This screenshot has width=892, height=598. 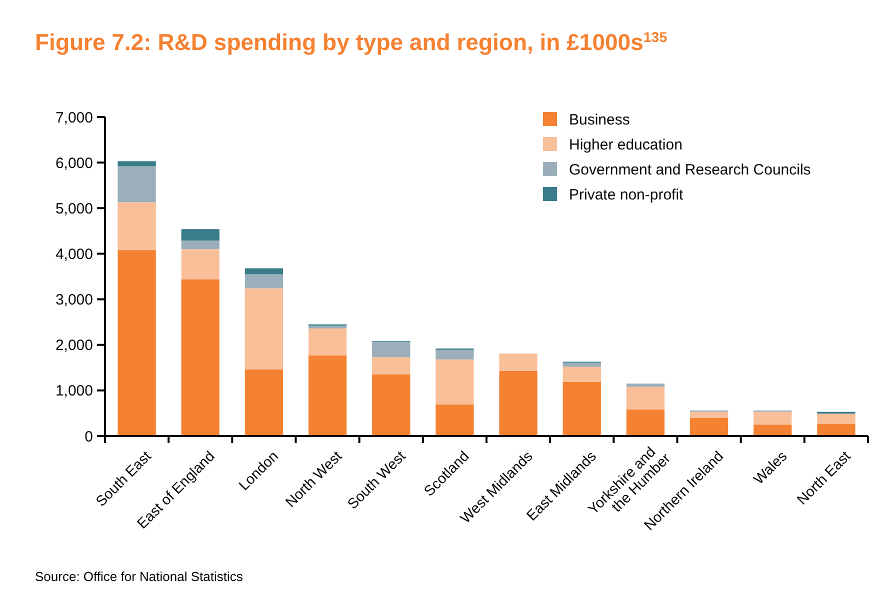 I want to click on legend-label: Government and Research Councils, so click(x=690, y=169).